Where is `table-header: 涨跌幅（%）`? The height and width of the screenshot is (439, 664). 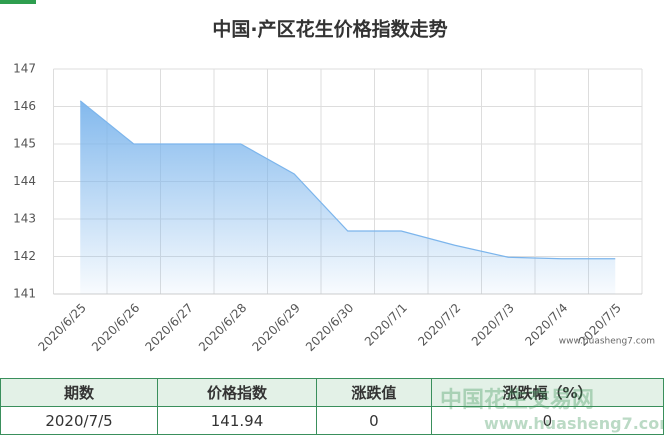 table-header: 涨跌幅（%） is located at coordinates (547, 392).